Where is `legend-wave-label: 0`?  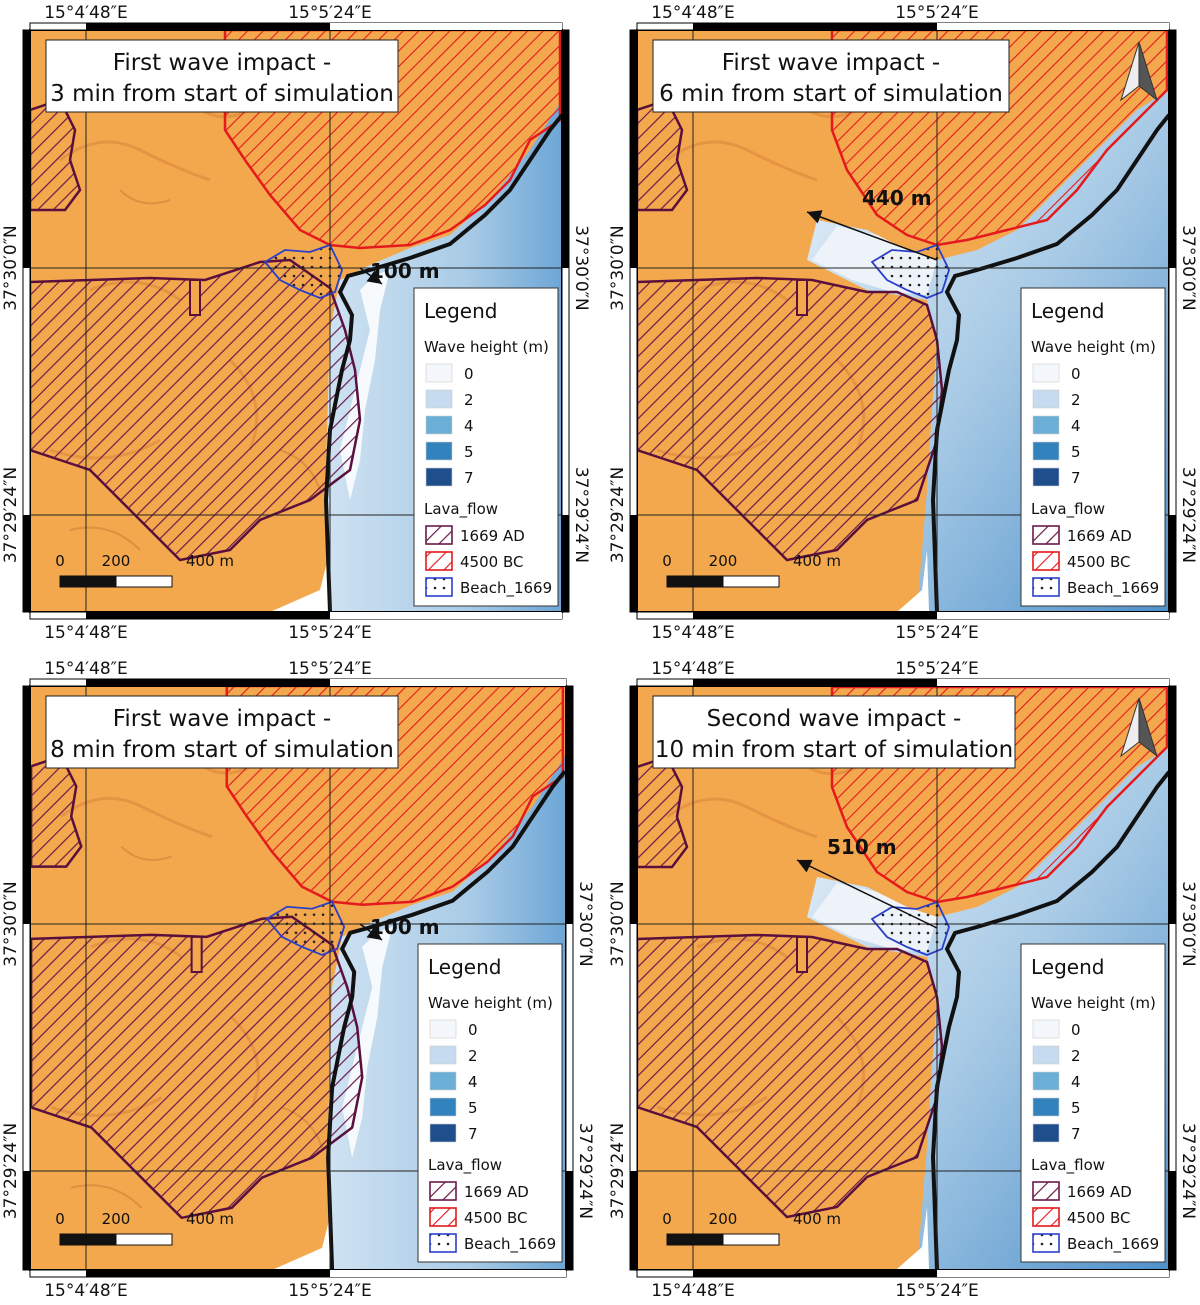 legend-wave-label: 0 is located at coordinates (469, 374).